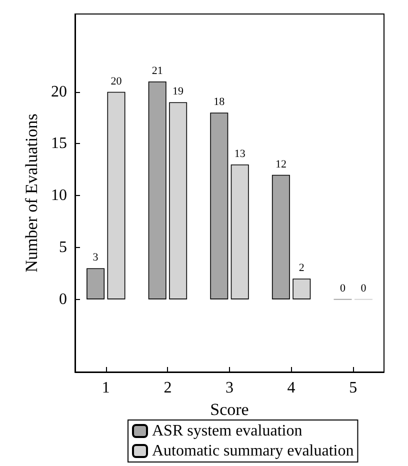 This screenshot has width=408, height=466. I want to click on x-tick-label: 2, so click(168, 388).